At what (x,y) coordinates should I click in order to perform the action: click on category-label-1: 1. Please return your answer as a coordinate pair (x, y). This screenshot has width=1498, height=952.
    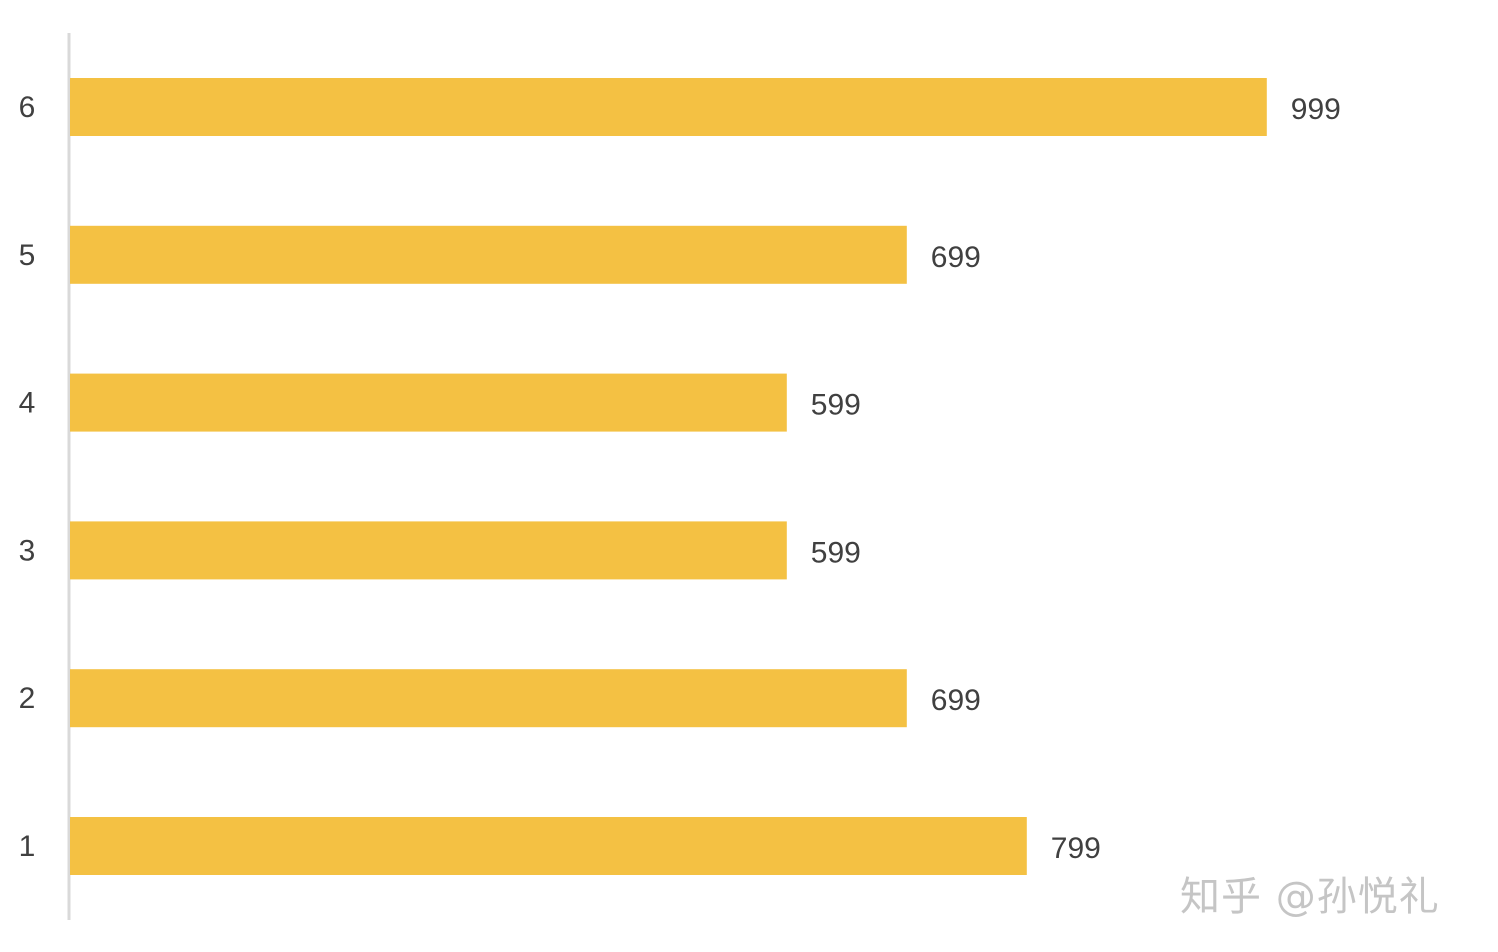
    Looking at the image, I should click on (27, 846).